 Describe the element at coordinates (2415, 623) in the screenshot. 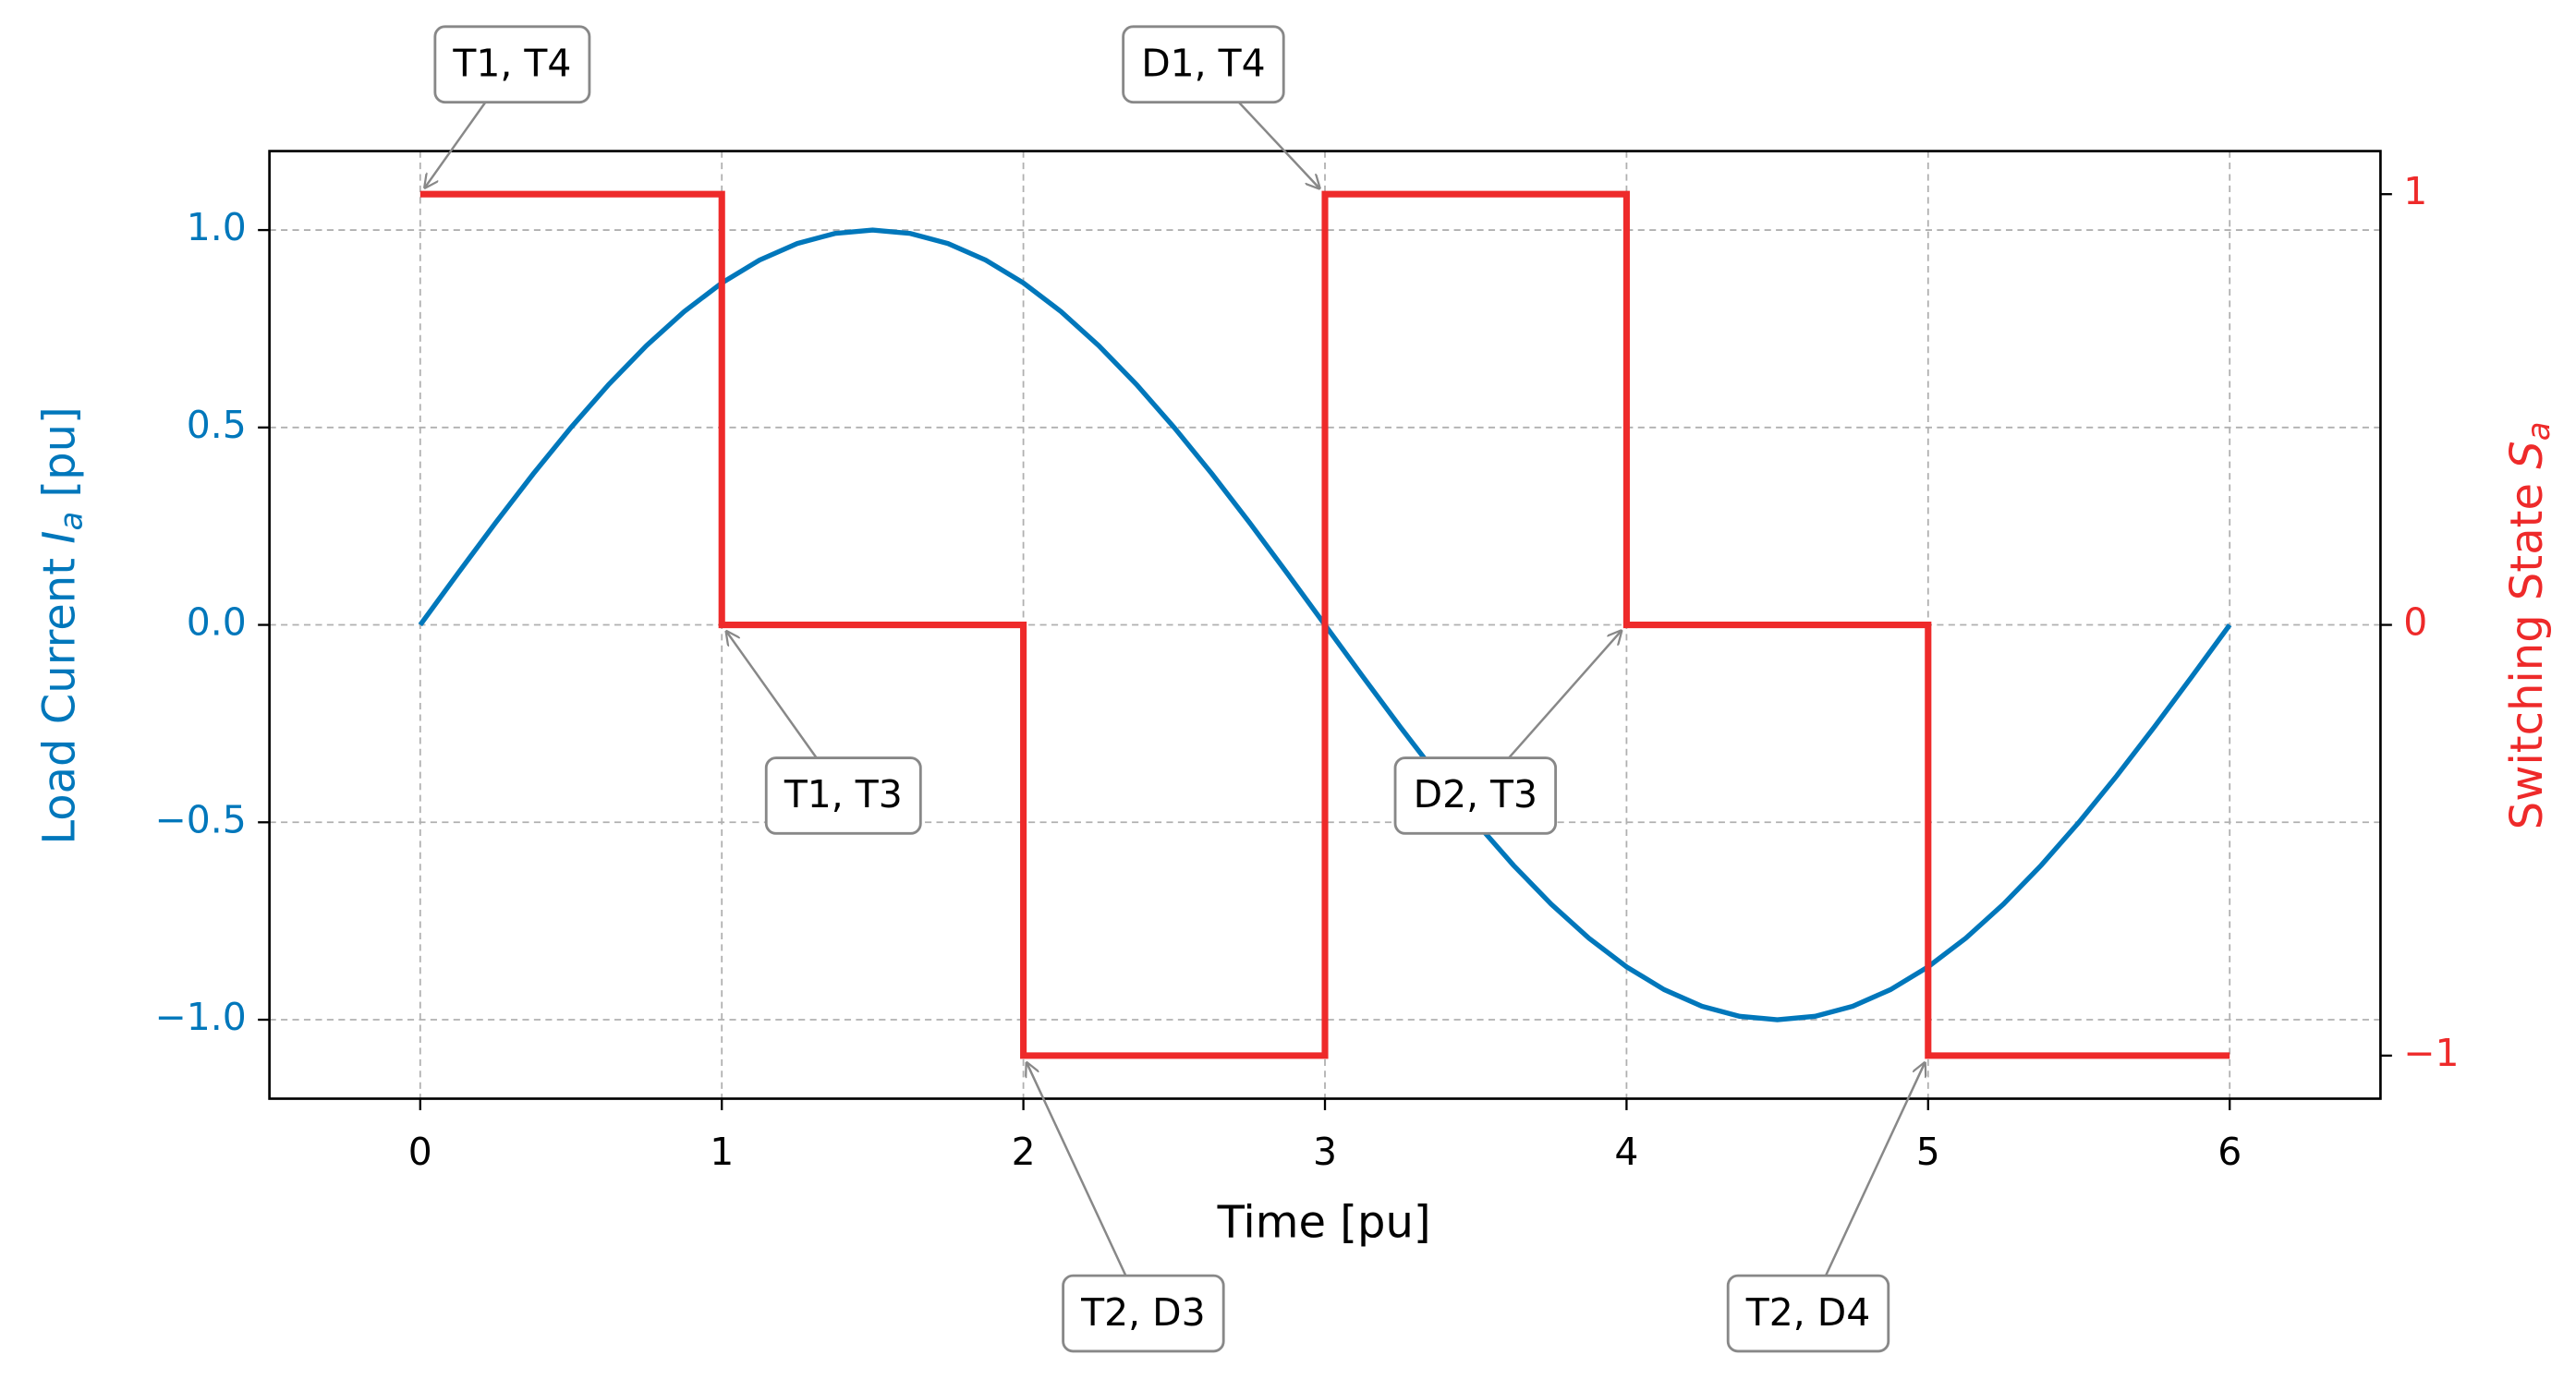

I see `y2-tick-label: 0` at that location.